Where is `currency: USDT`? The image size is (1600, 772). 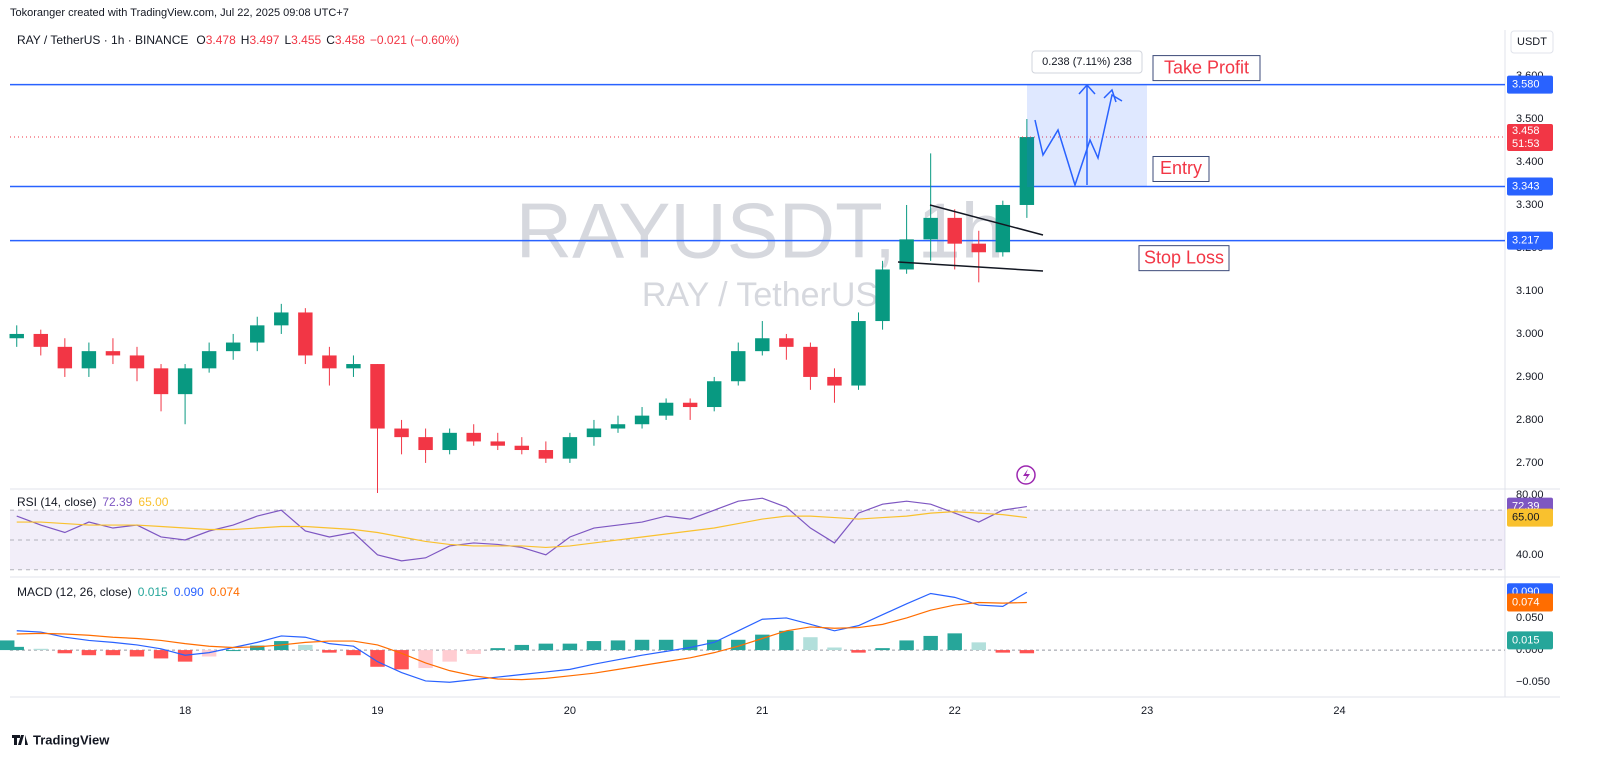 currency: USDT is located at coordinates (1532, 42).